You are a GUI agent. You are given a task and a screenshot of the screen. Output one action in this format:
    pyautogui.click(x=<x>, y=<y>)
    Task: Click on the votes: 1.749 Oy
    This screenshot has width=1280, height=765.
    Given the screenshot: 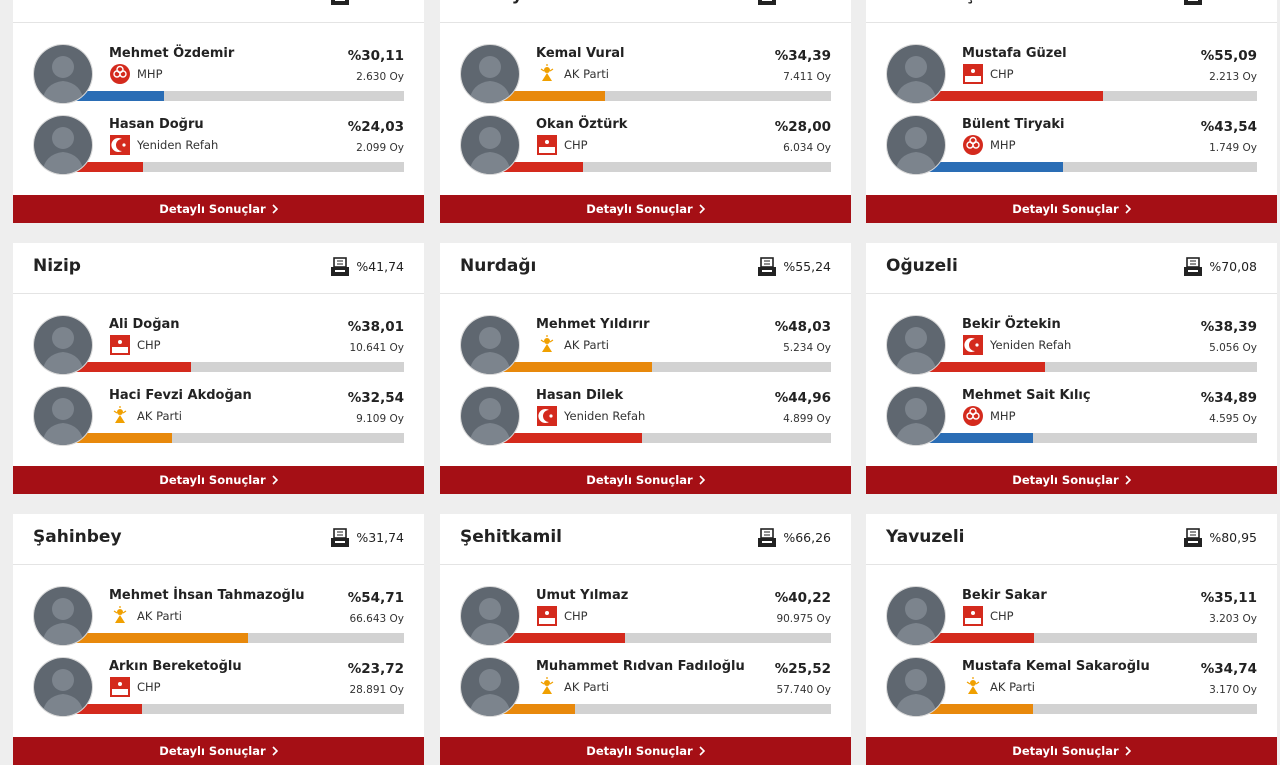 What is the action you would take?
    pyautogui.click(x=1233, y=148)
    